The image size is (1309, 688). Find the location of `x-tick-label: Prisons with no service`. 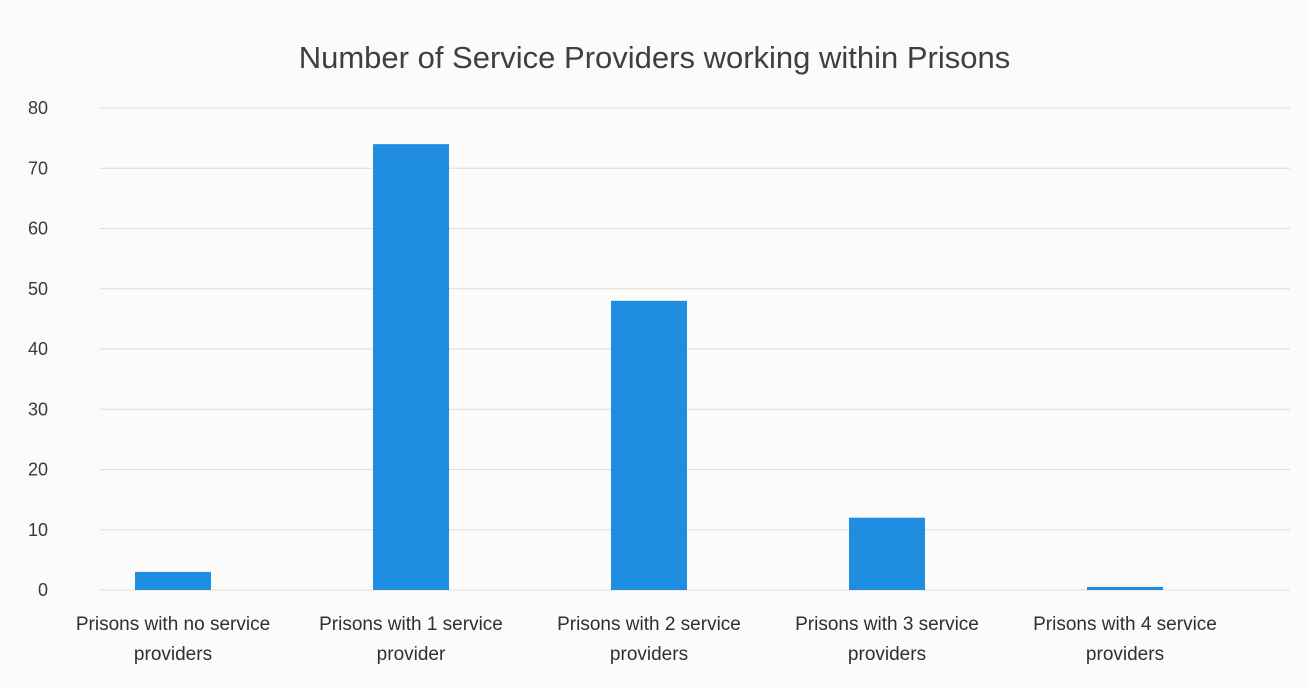

x-tick-label: Prisons with no service is located at coordinates (173, 624).